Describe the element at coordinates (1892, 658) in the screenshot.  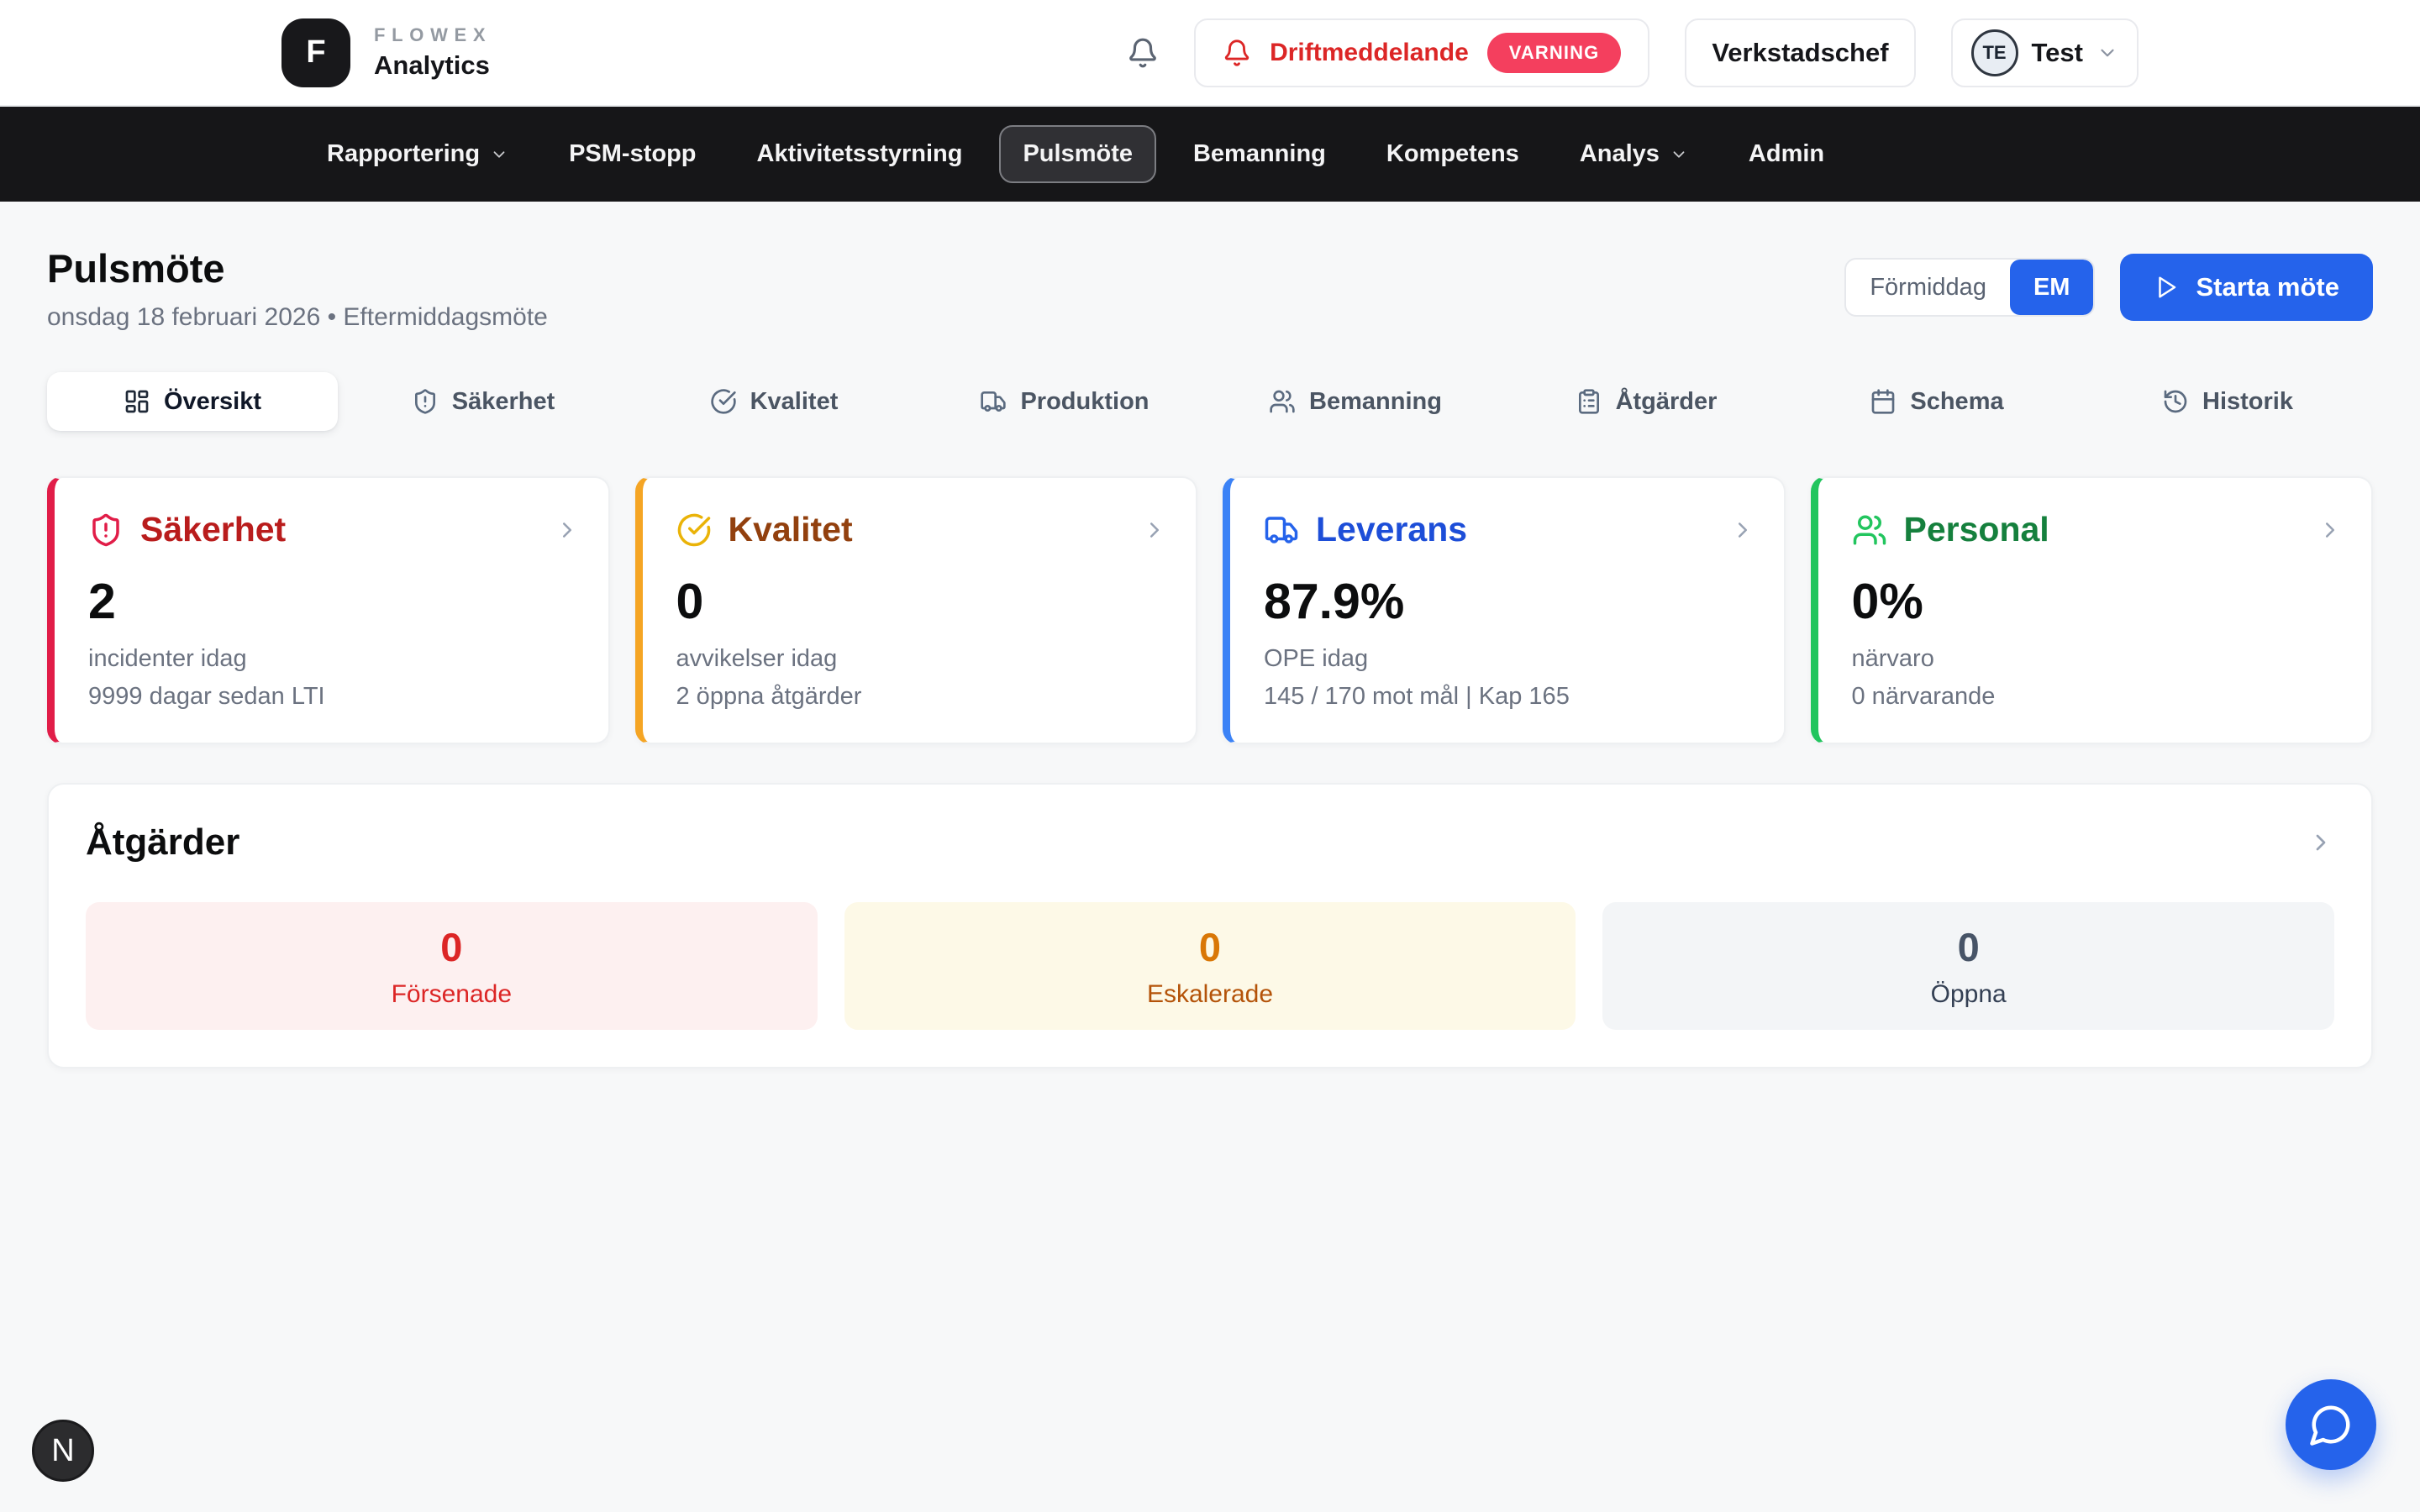
I see `card-label: närvaro` at that location.